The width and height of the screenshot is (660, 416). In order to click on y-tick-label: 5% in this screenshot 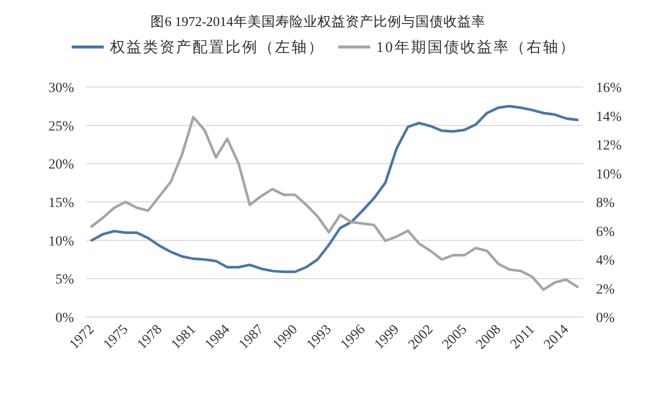, I will do `click(64, 280)`.